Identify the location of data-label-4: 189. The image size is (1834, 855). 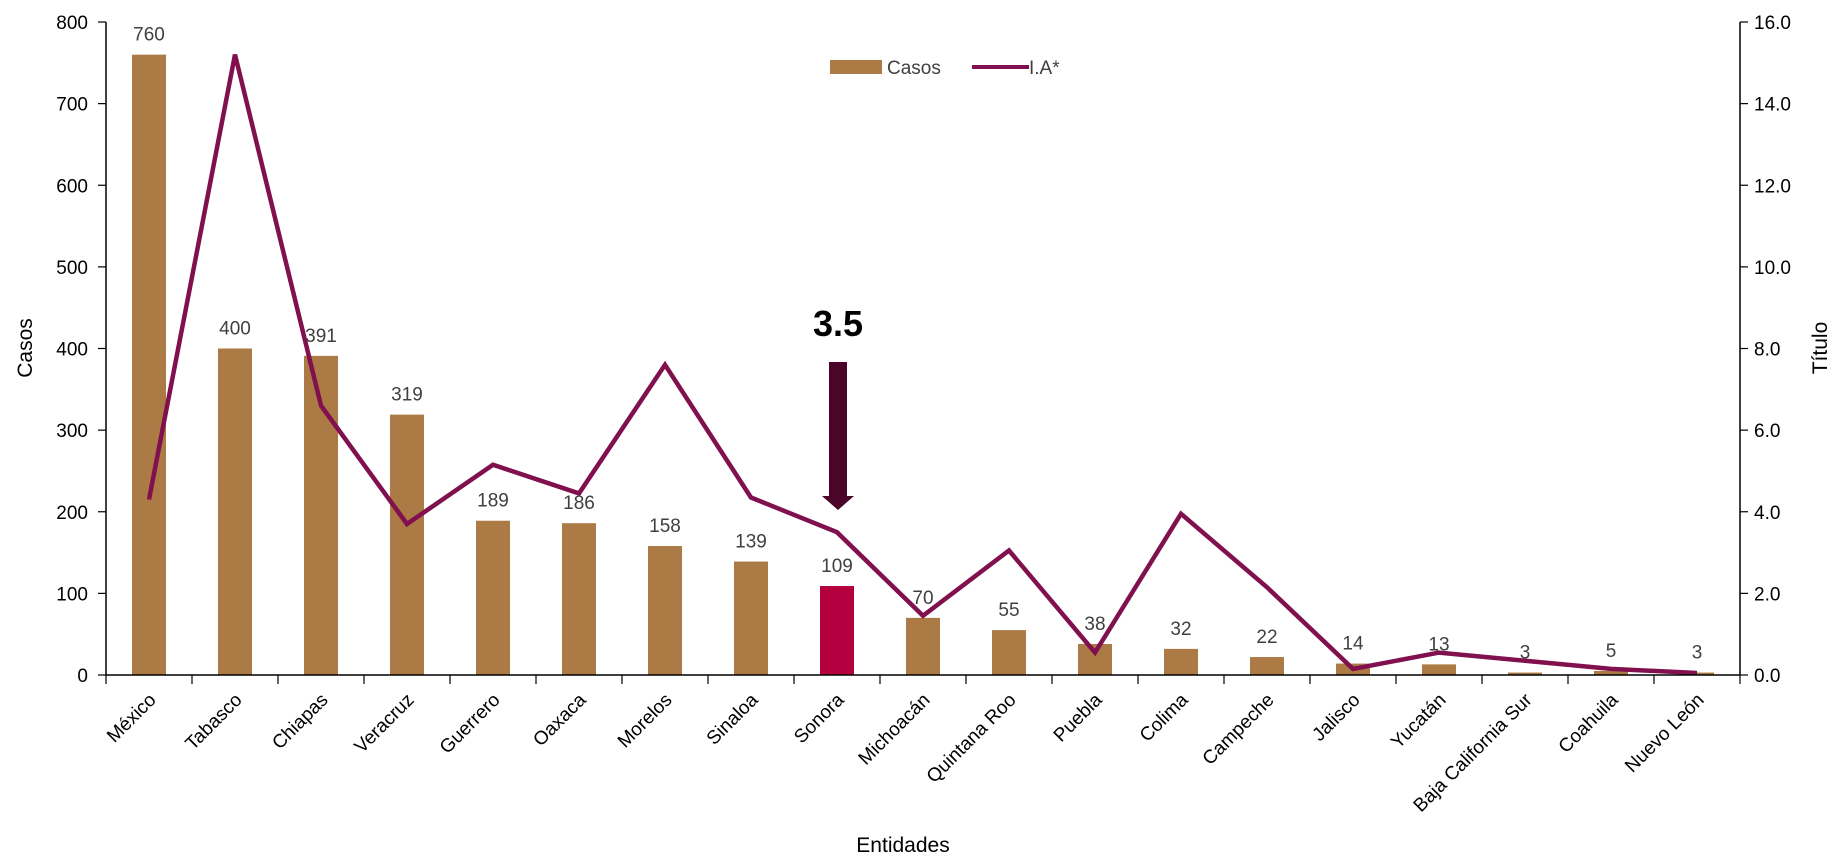
(493, 501).